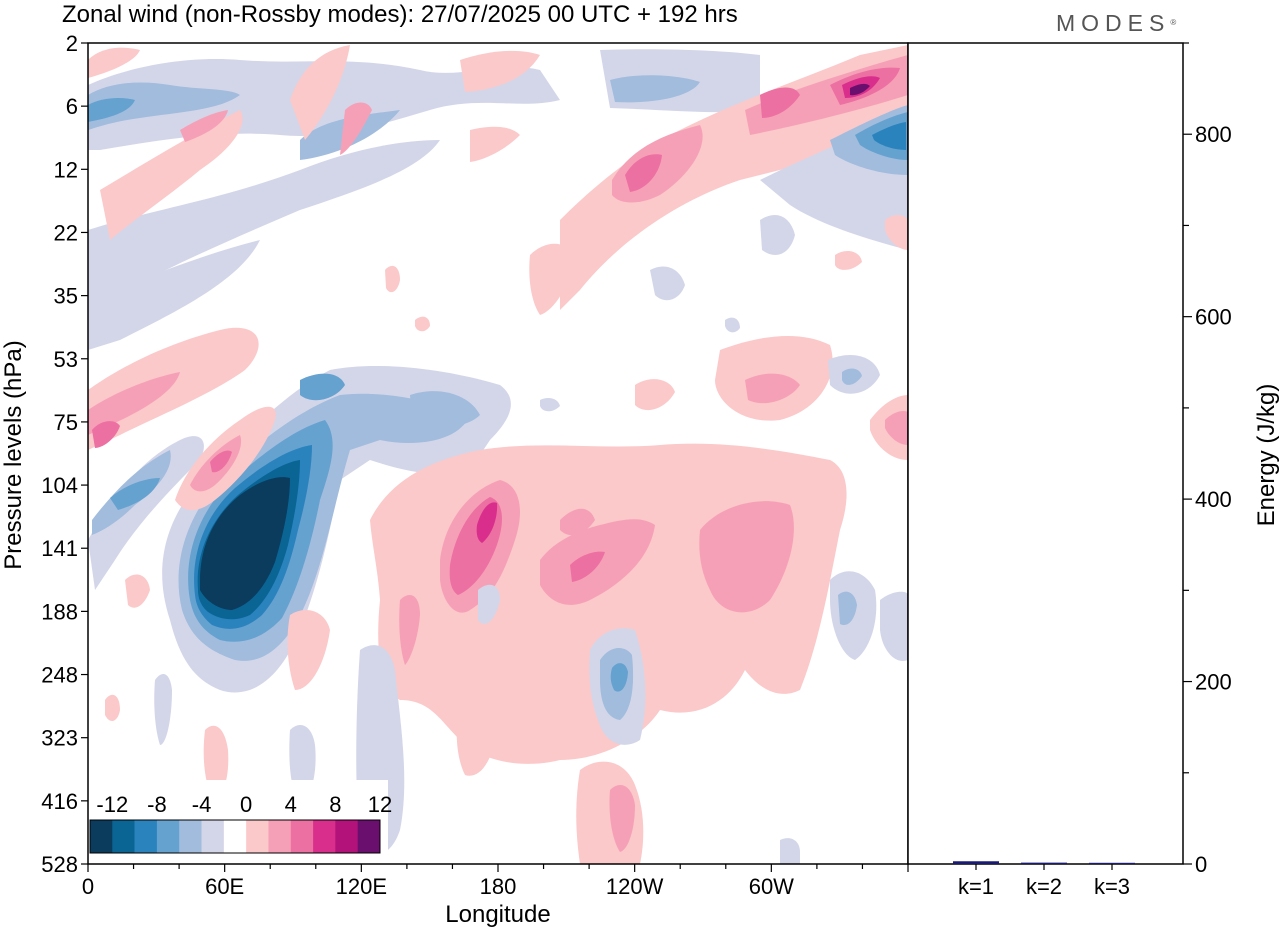 This screenshot has width=1280, height=930. What do you see at coordinates (66, 296) in the screenshot?
I see `y-tick-label: 35` at bounding box center [66, 296].